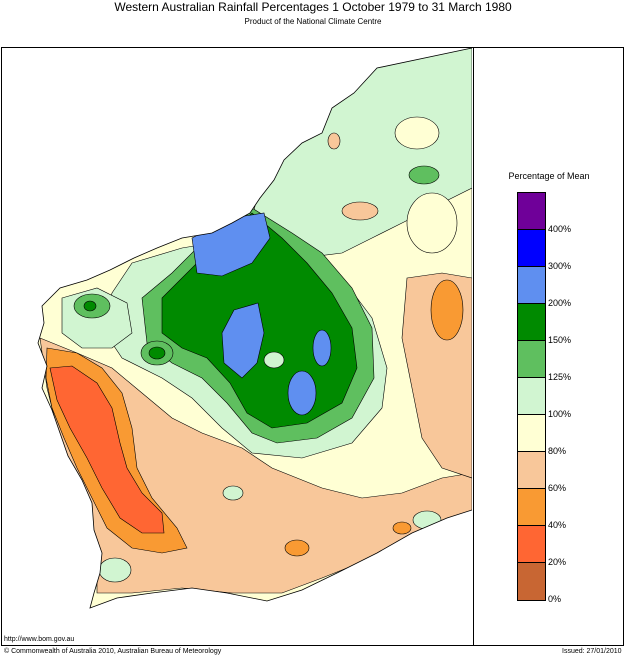 The image size is (626, 658). I want to click on legend-label: 80%, so click(557, 451).